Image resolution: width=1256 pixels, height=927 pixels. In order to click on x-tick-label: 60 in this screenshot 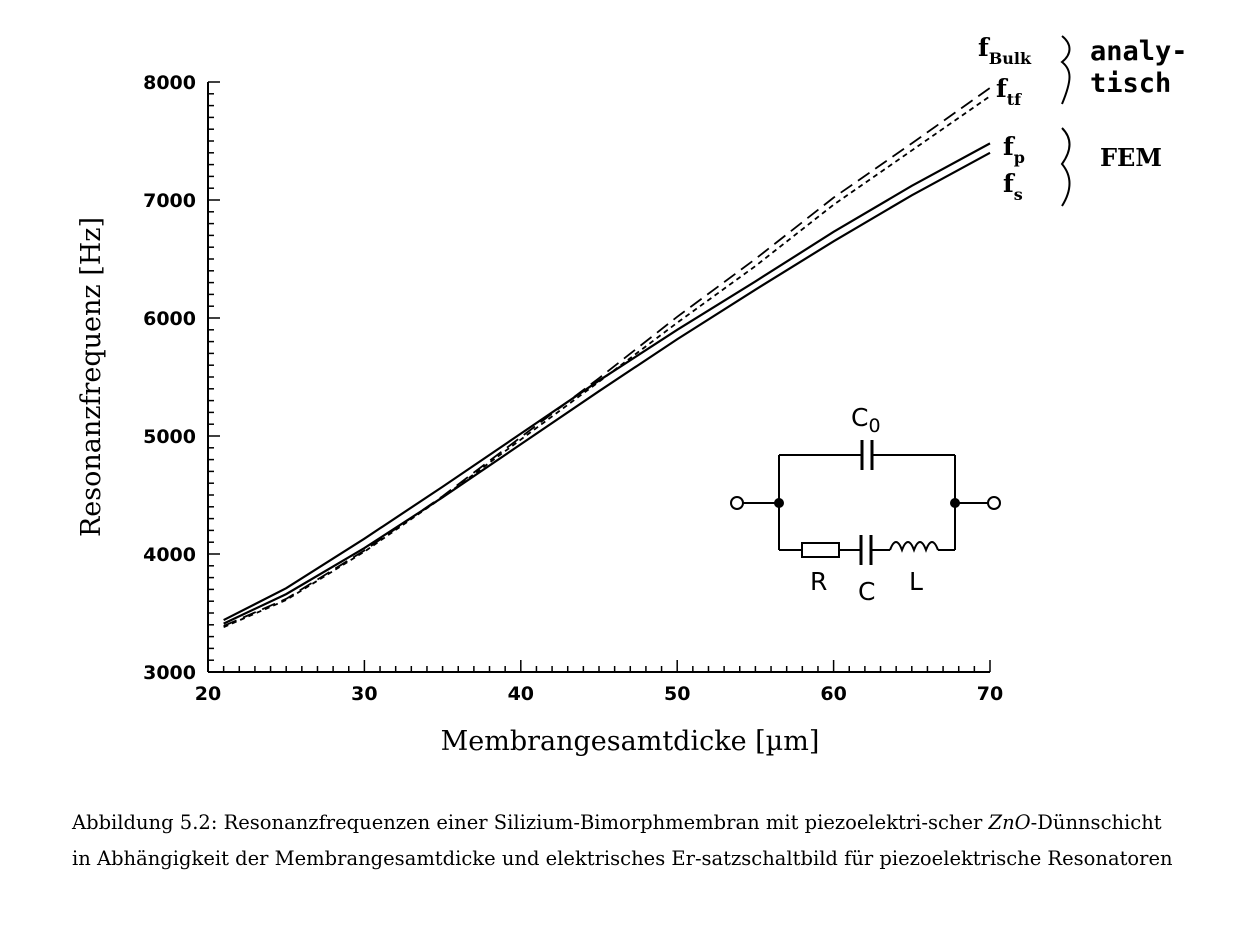, I will do `click(833, 694)`.